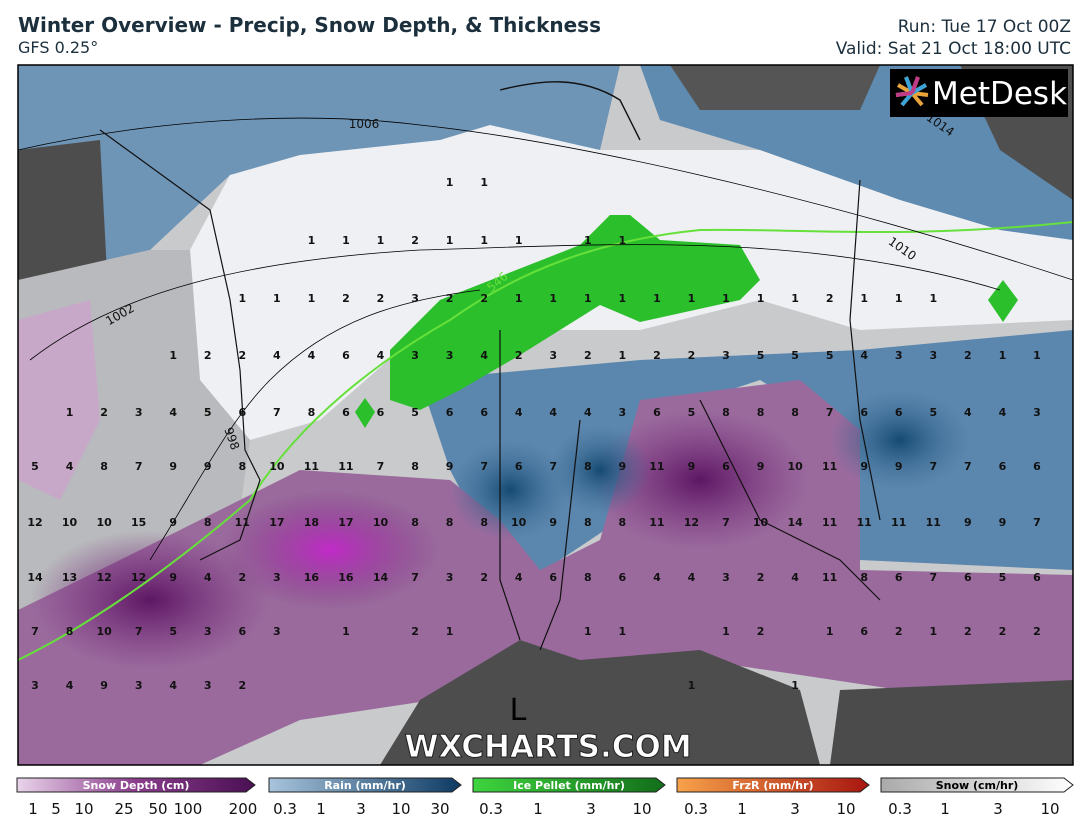 This screenshot has width=1089, height=839. I want to click on legend-title: Snow Depth (cm), so click(136, 785).